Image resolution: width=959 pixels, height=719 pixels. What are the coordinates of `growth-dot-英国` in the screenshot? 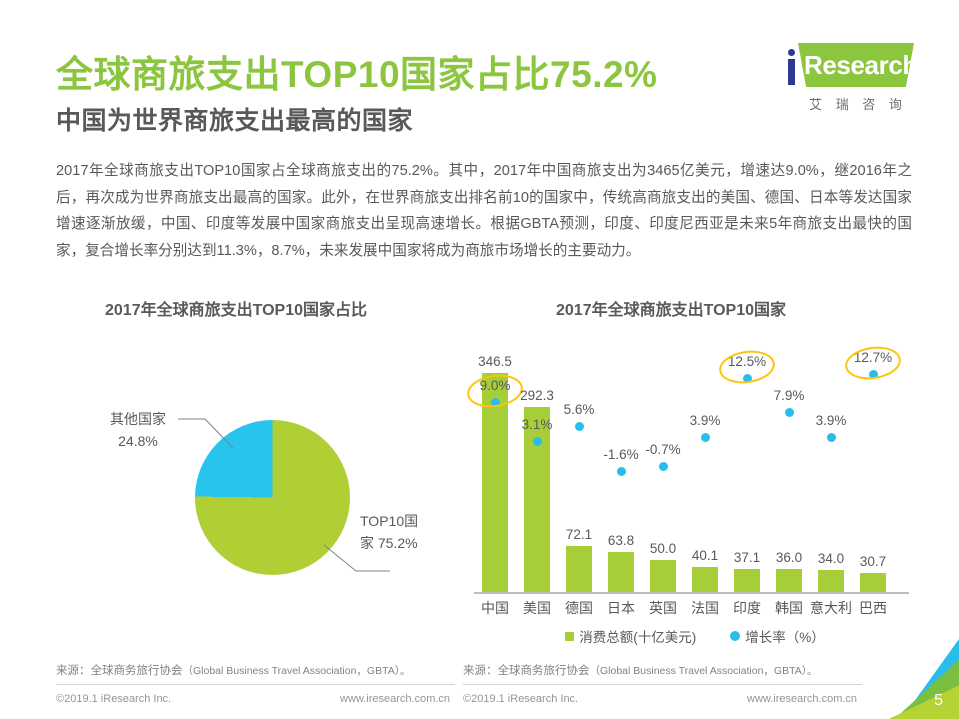 It's located at (663, 466).